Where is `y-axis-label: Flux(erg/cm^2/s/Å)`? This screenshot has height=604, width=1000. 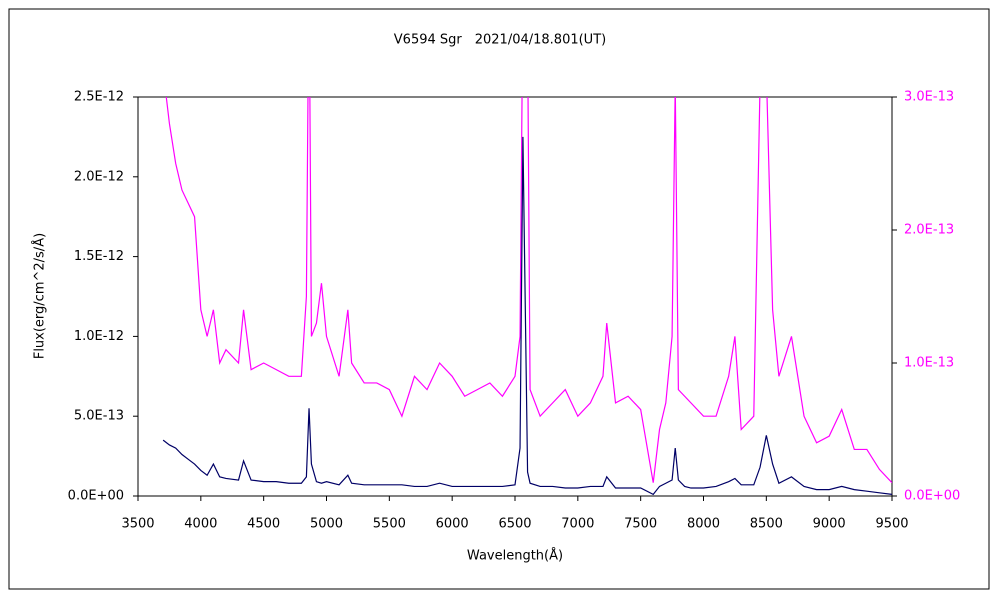 y-axis-label: Flux(erg/cm^2/s/Å) is located at coordinates (40, 296).